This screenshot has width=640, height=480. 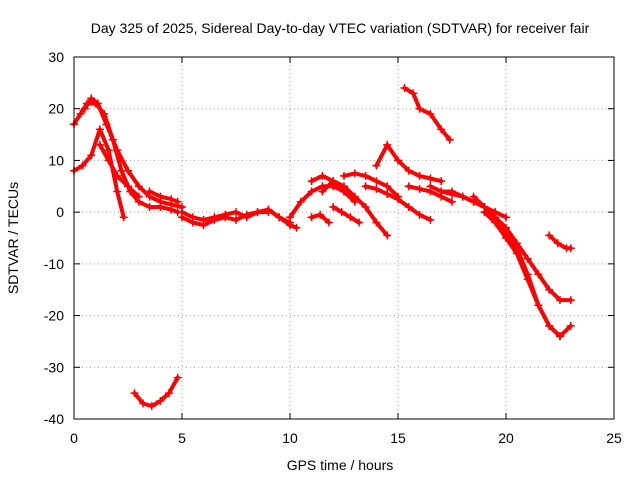 What do you see at coordinates (54, 316) in the screenshot?
I see `y-tick-label: -20` at bounding box center [54, 316].